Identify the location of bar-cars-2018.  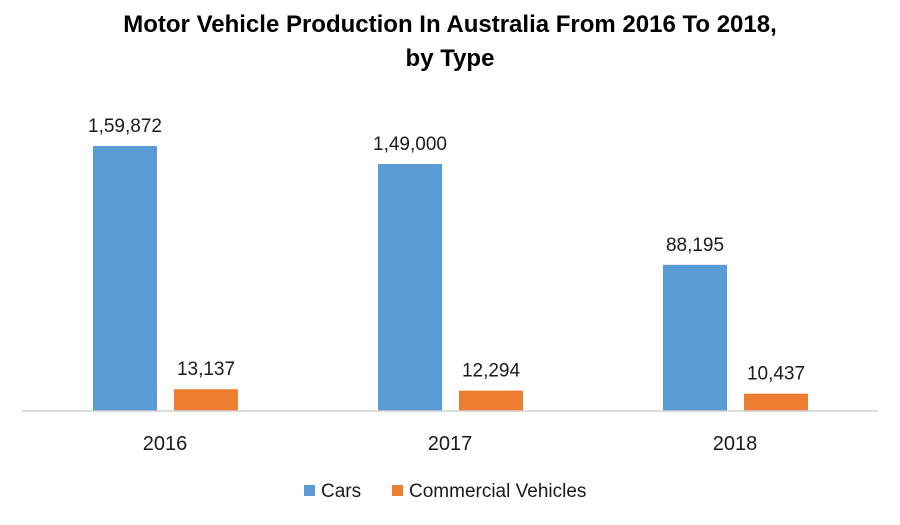
(695, 337).